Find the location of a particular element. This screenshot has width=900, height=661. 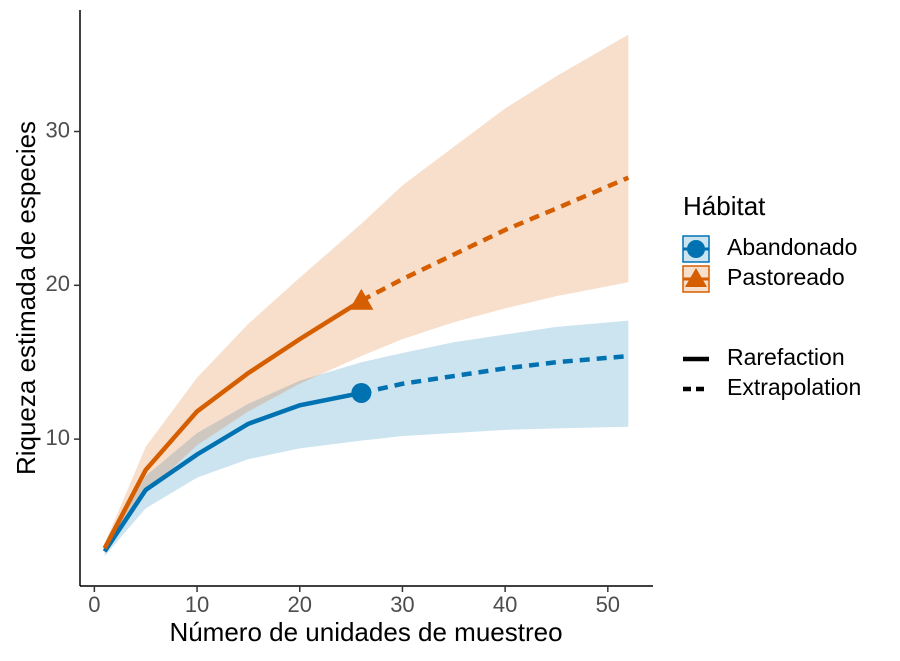

x-tick-label: 50 is located at coordinates (608, 604).